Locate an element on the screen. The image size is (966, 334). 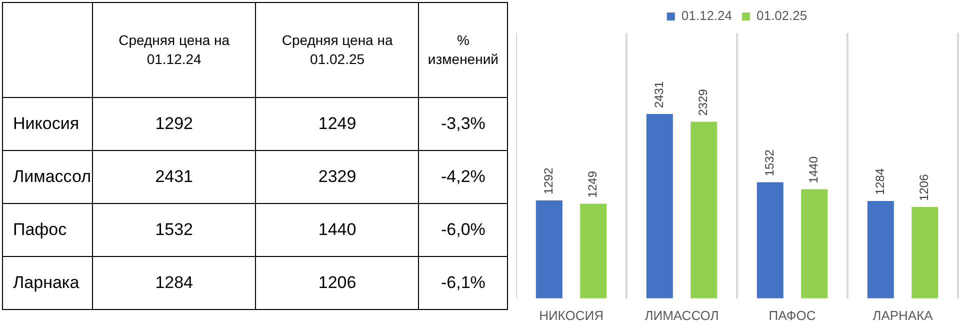
data-label: -3,3% is located at coordinates (463, 123).